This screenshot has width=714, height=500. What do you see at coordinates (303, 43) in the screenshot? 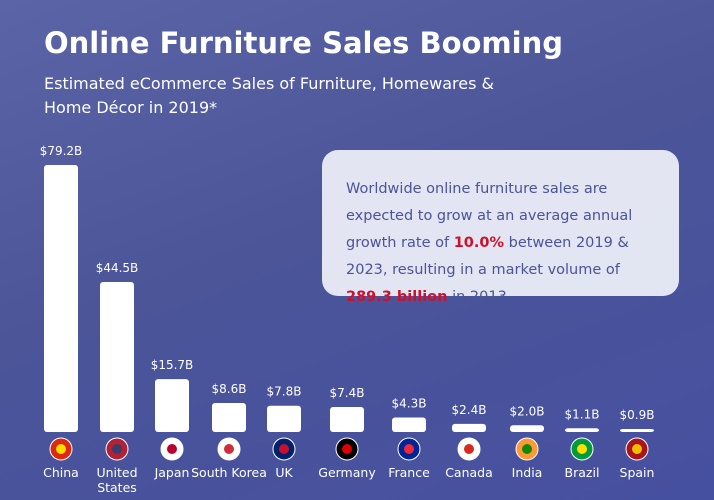
I see `chart-title: Online Furniture Sales Booming` at bounding box center [303, 43].